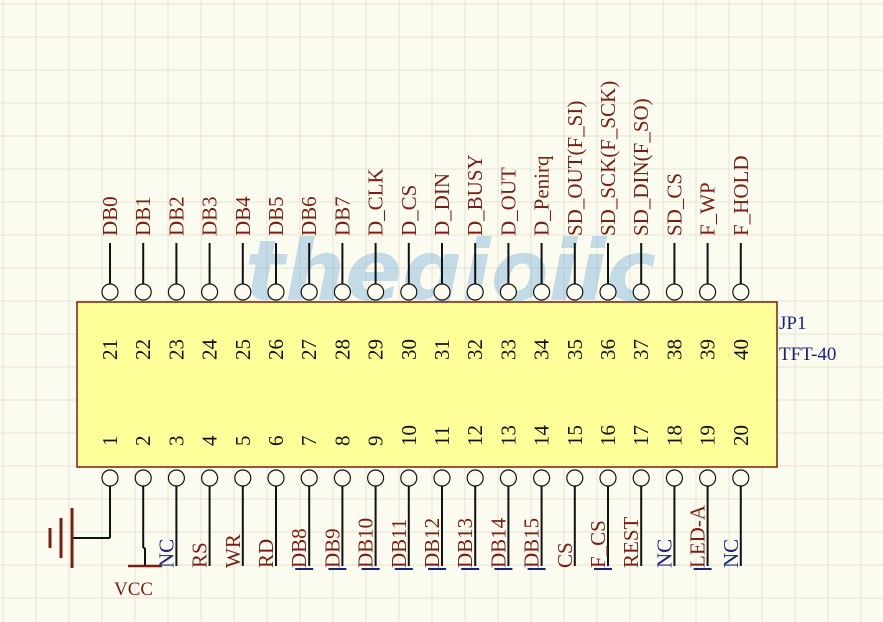  Describe the element at coordinates (409, 349) in the screenshot. I see `pin-number: 30` at that location.